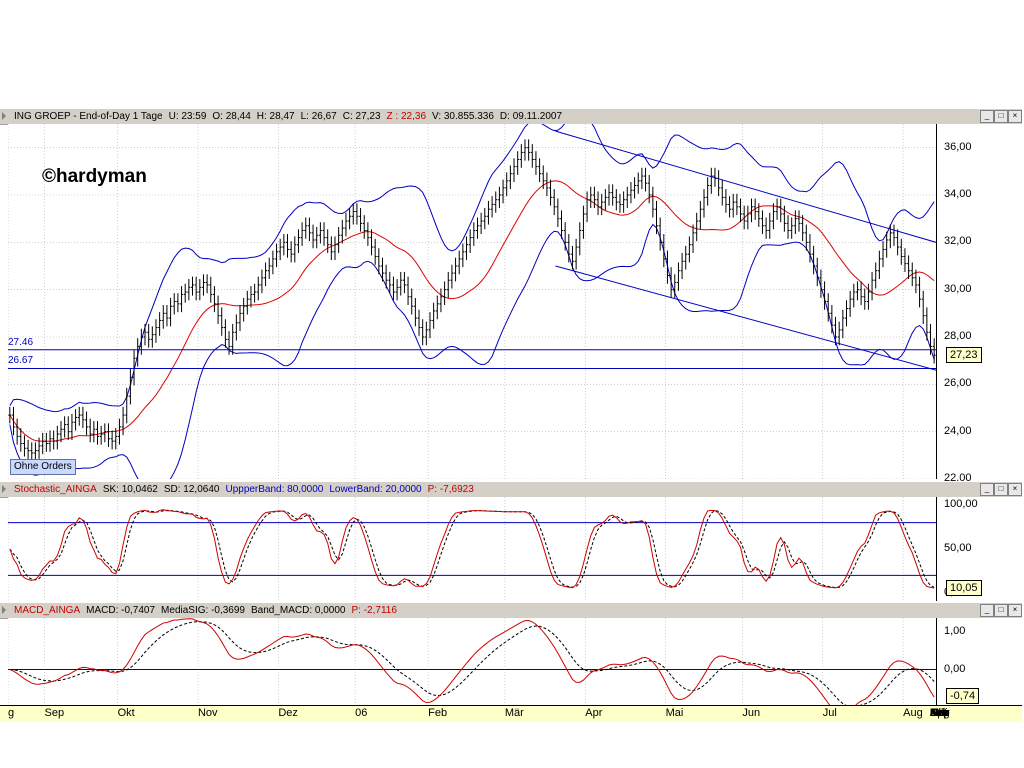  I want to click on x-tick-label: Okt, so click(126, 713).